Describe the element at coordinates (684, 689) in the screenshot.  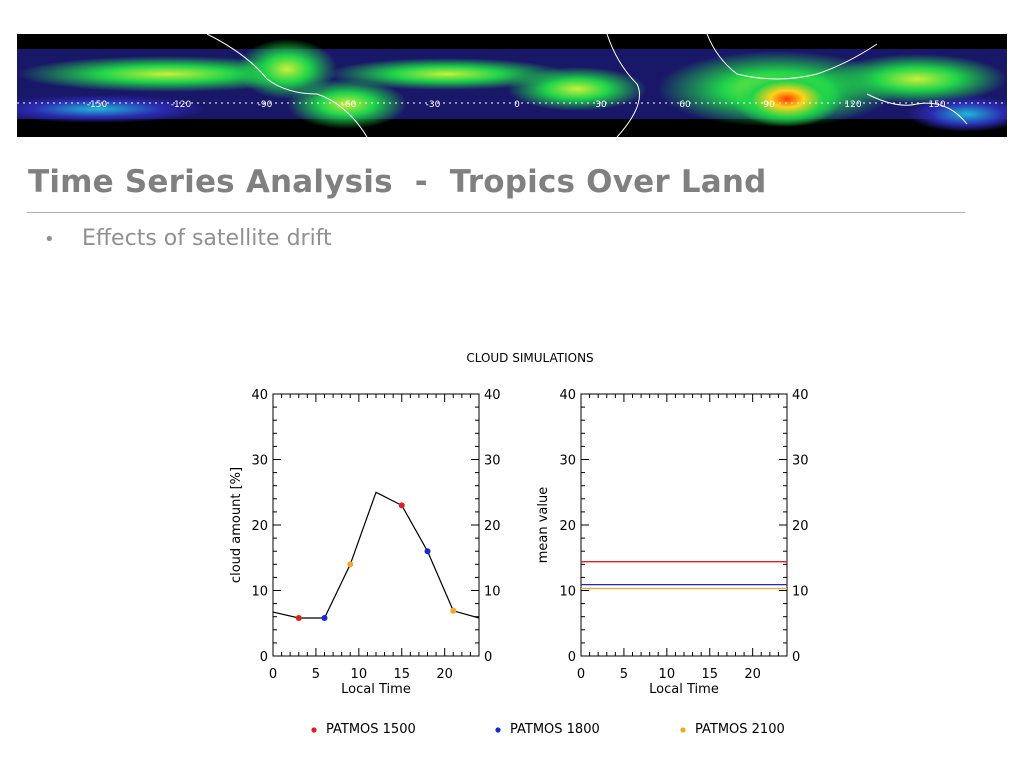
I see `right-xlabel: Local Time` at that location.